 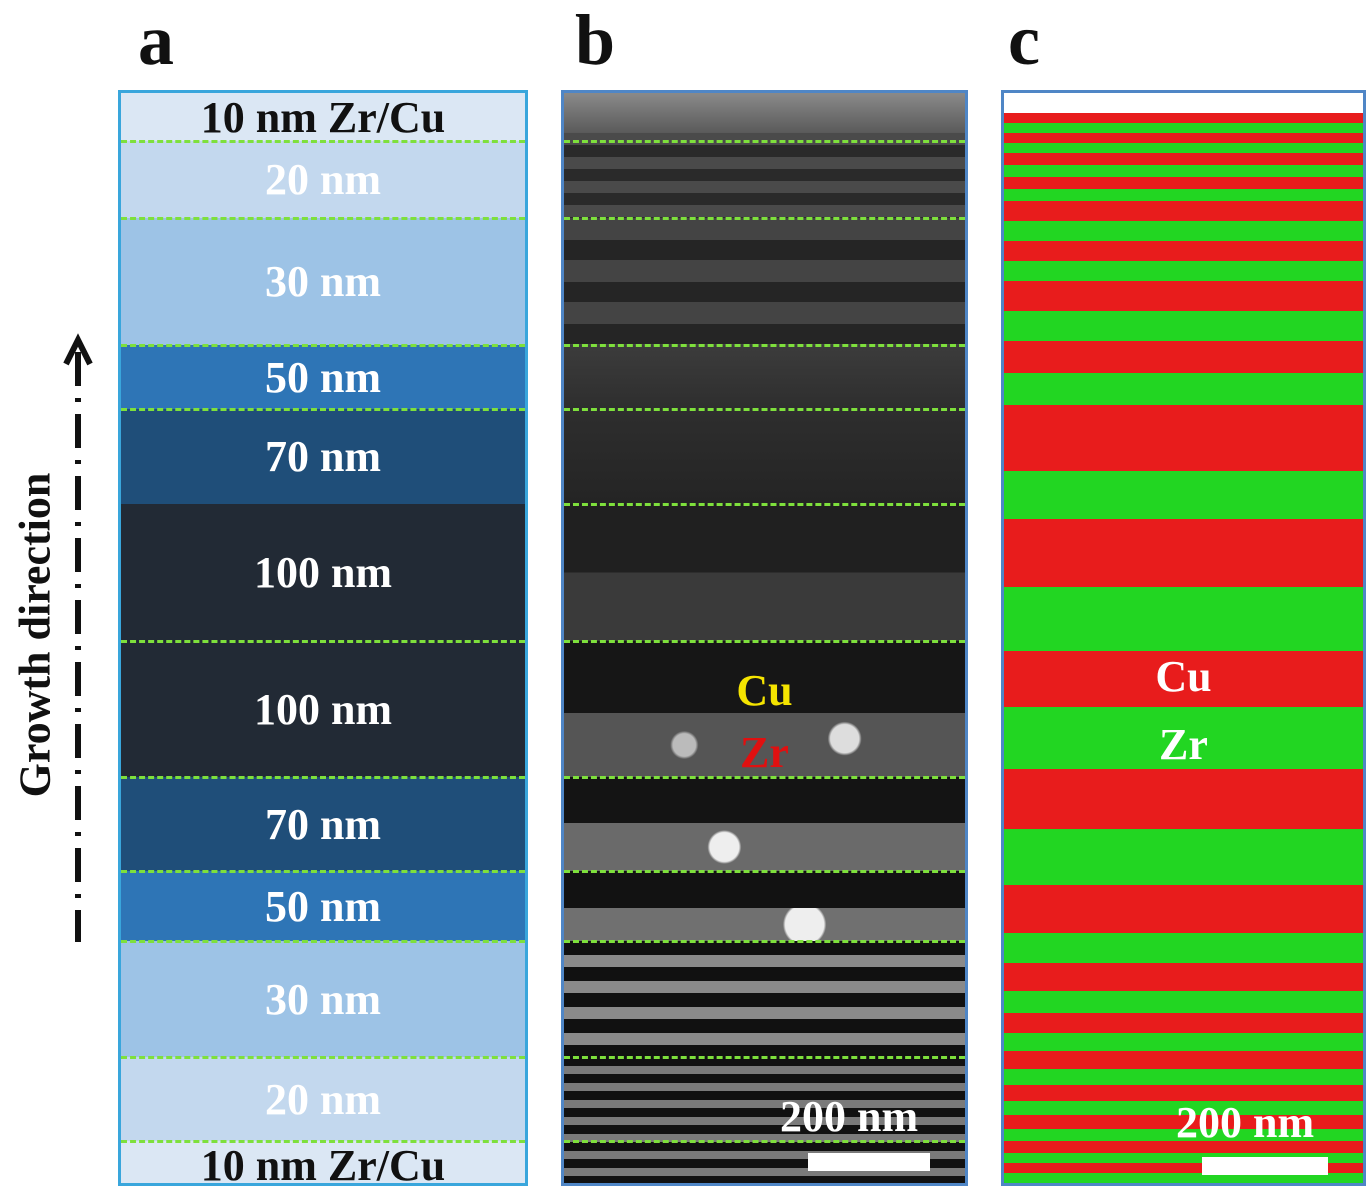 What do you see at coordinates (1183, 676) in the screenshot?
I see `label-cu-map: Cu` at bounding box center [1183, 676].